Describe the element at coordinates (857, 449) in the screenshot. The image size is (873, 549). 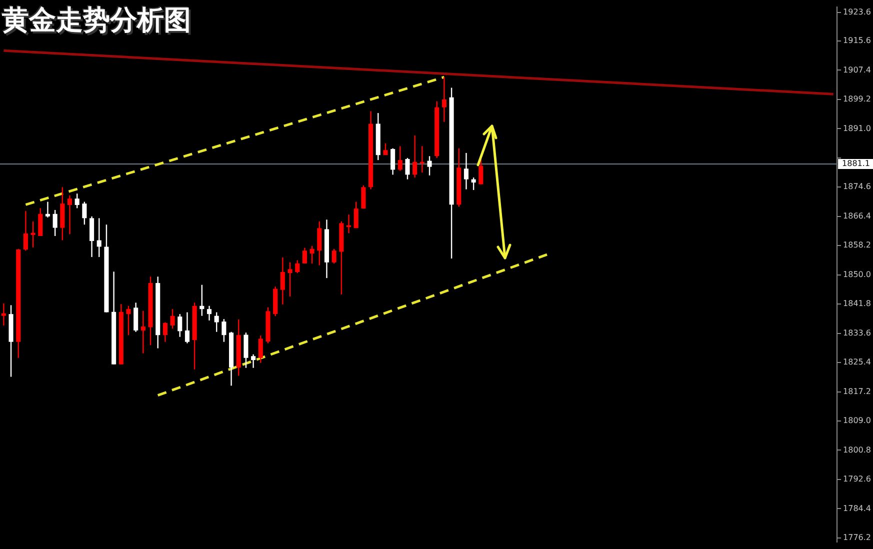
I see `y-tick-label: 1800.8` at that location.